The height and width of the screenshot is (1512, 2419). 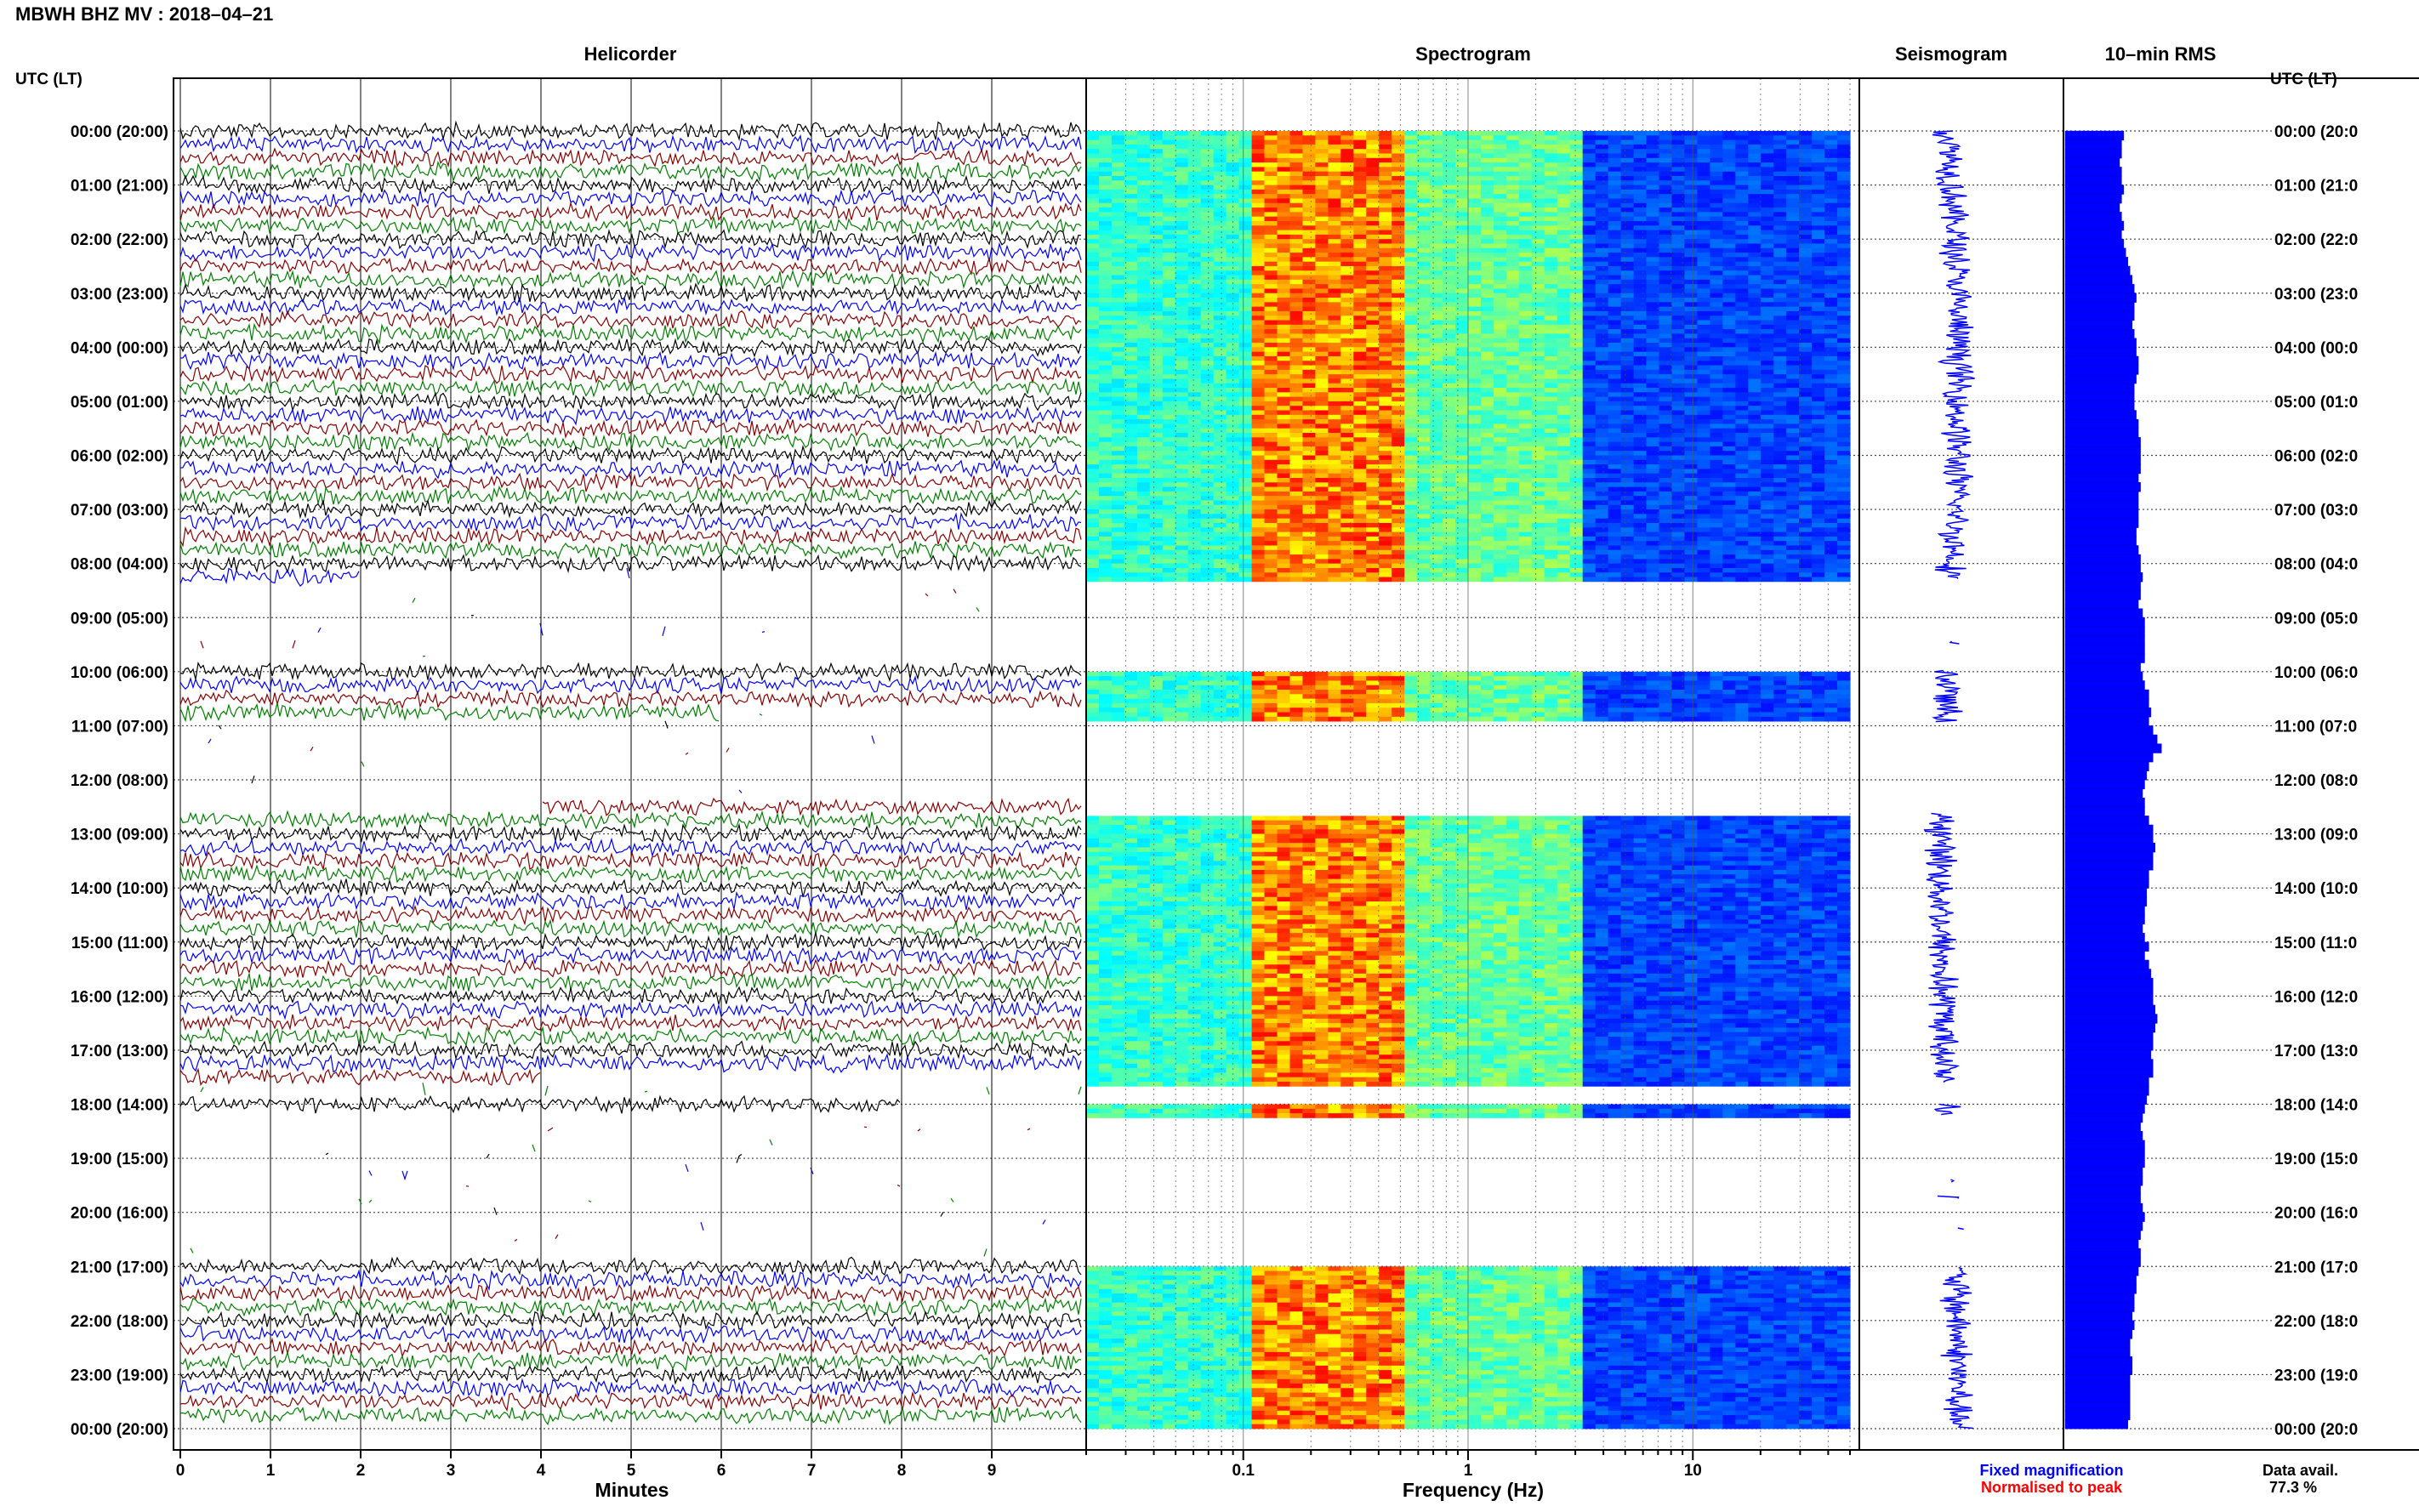 I want to click on row-label-right: 00:00 (20:0, so click(x=2316, y=1430).